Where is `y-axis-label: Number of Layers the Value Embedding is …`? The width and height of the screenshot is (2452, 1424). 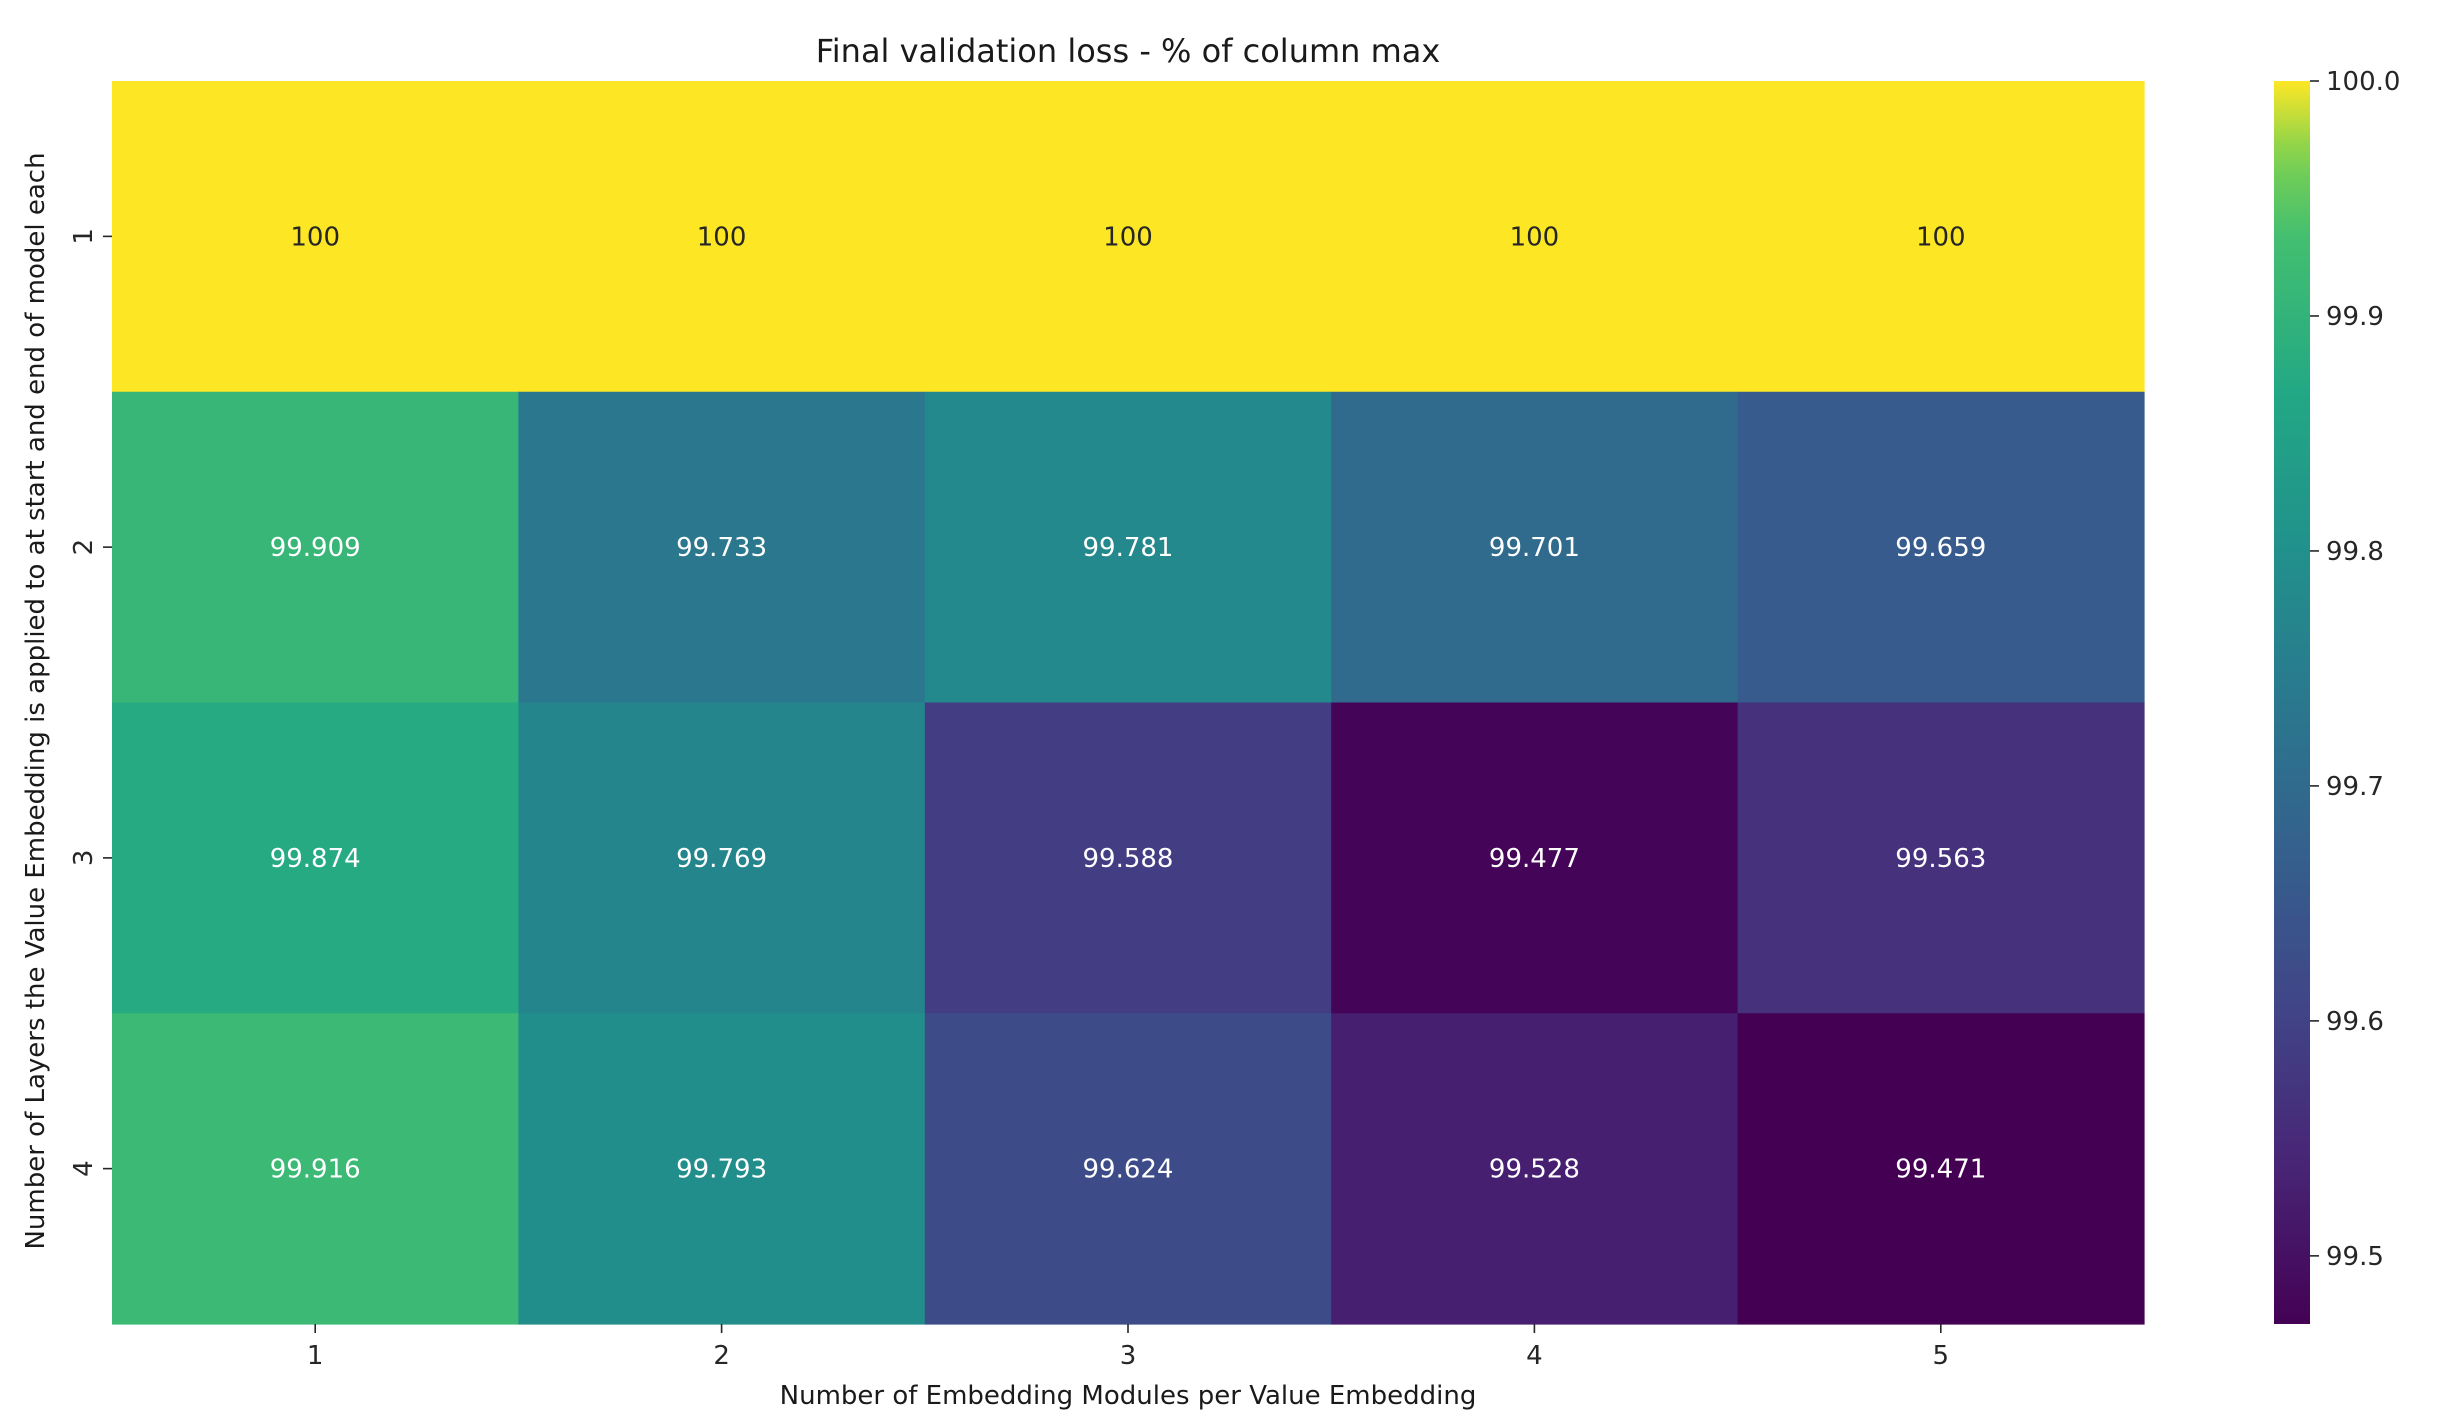
y-axis-label: Number of Layers the Value Embedding is … is located at coordinates (36, 700).